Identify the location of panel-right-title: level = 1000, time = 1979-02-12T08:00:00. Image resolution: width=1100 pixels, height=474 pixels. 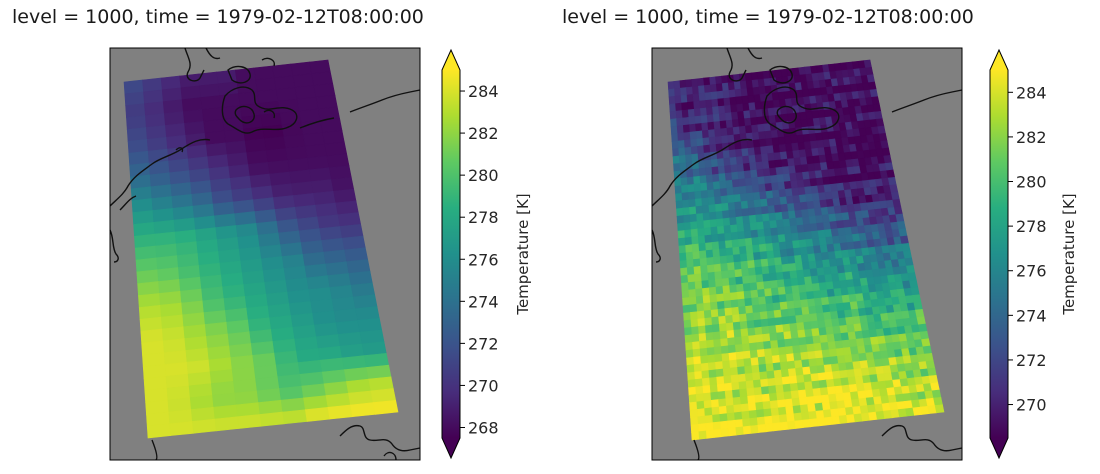
(768, 17).